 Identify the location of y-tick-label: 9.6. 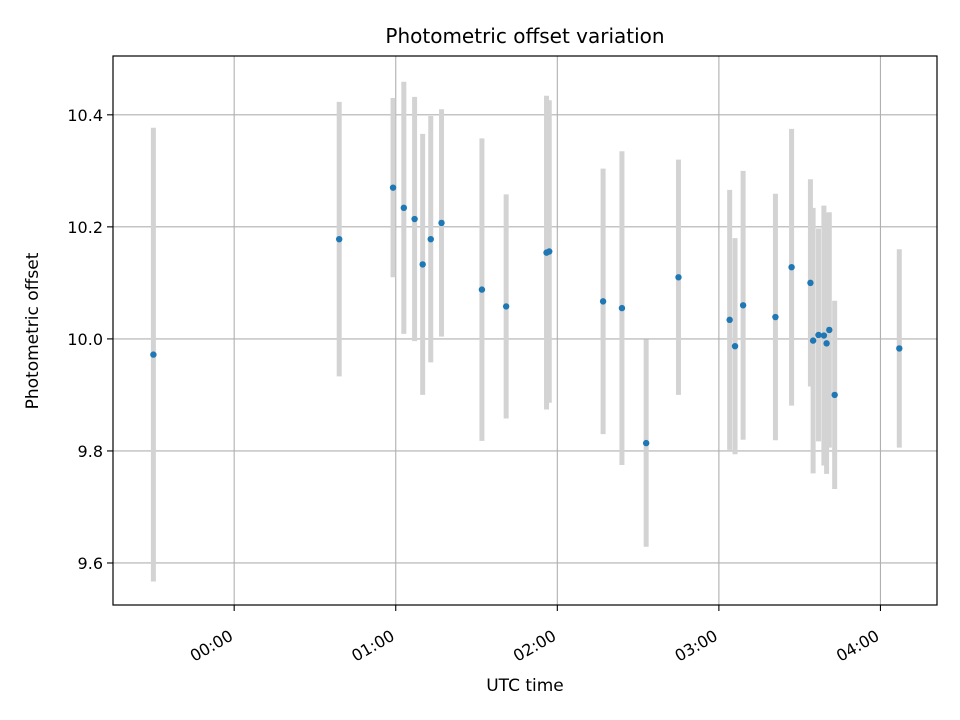
(90, 563).